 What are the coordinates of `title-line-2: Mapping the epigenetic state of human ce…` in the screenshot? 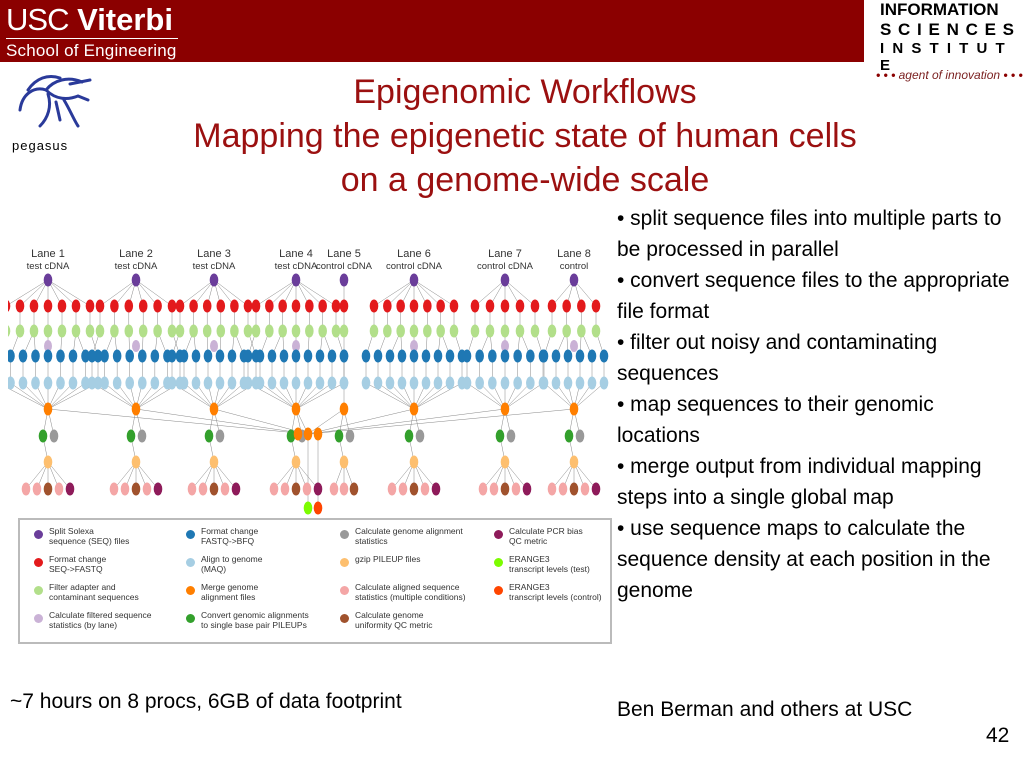 It's located at (525, 136).